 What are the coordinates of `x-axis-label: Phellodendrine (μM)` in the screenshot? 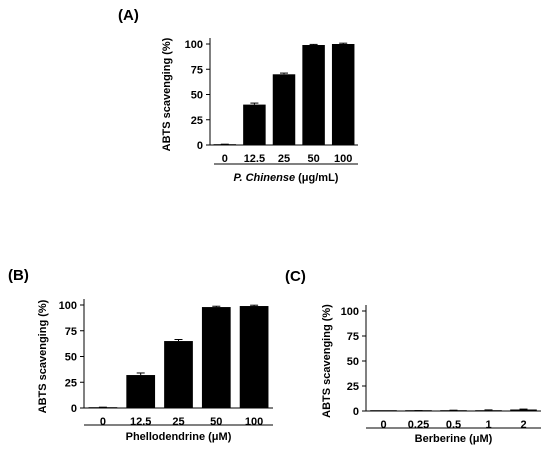 It's located at (179, 437).